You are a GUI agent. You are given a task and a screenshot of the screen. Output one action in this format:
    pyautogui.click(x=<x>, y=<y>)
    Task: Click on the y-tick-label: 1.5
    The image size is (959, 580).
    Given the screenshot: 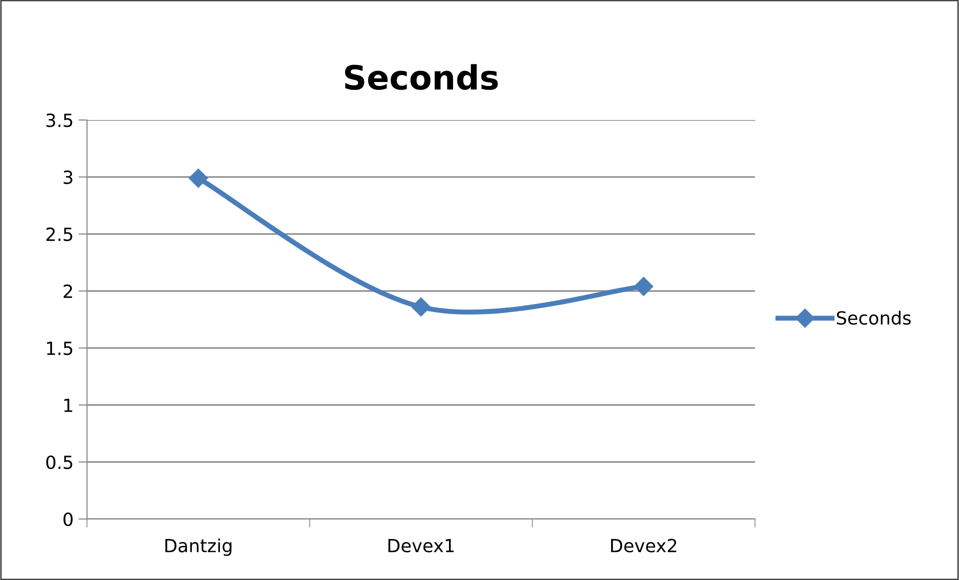 What is the action you would take?
    pyautogui.click(x=59, y=349)
    